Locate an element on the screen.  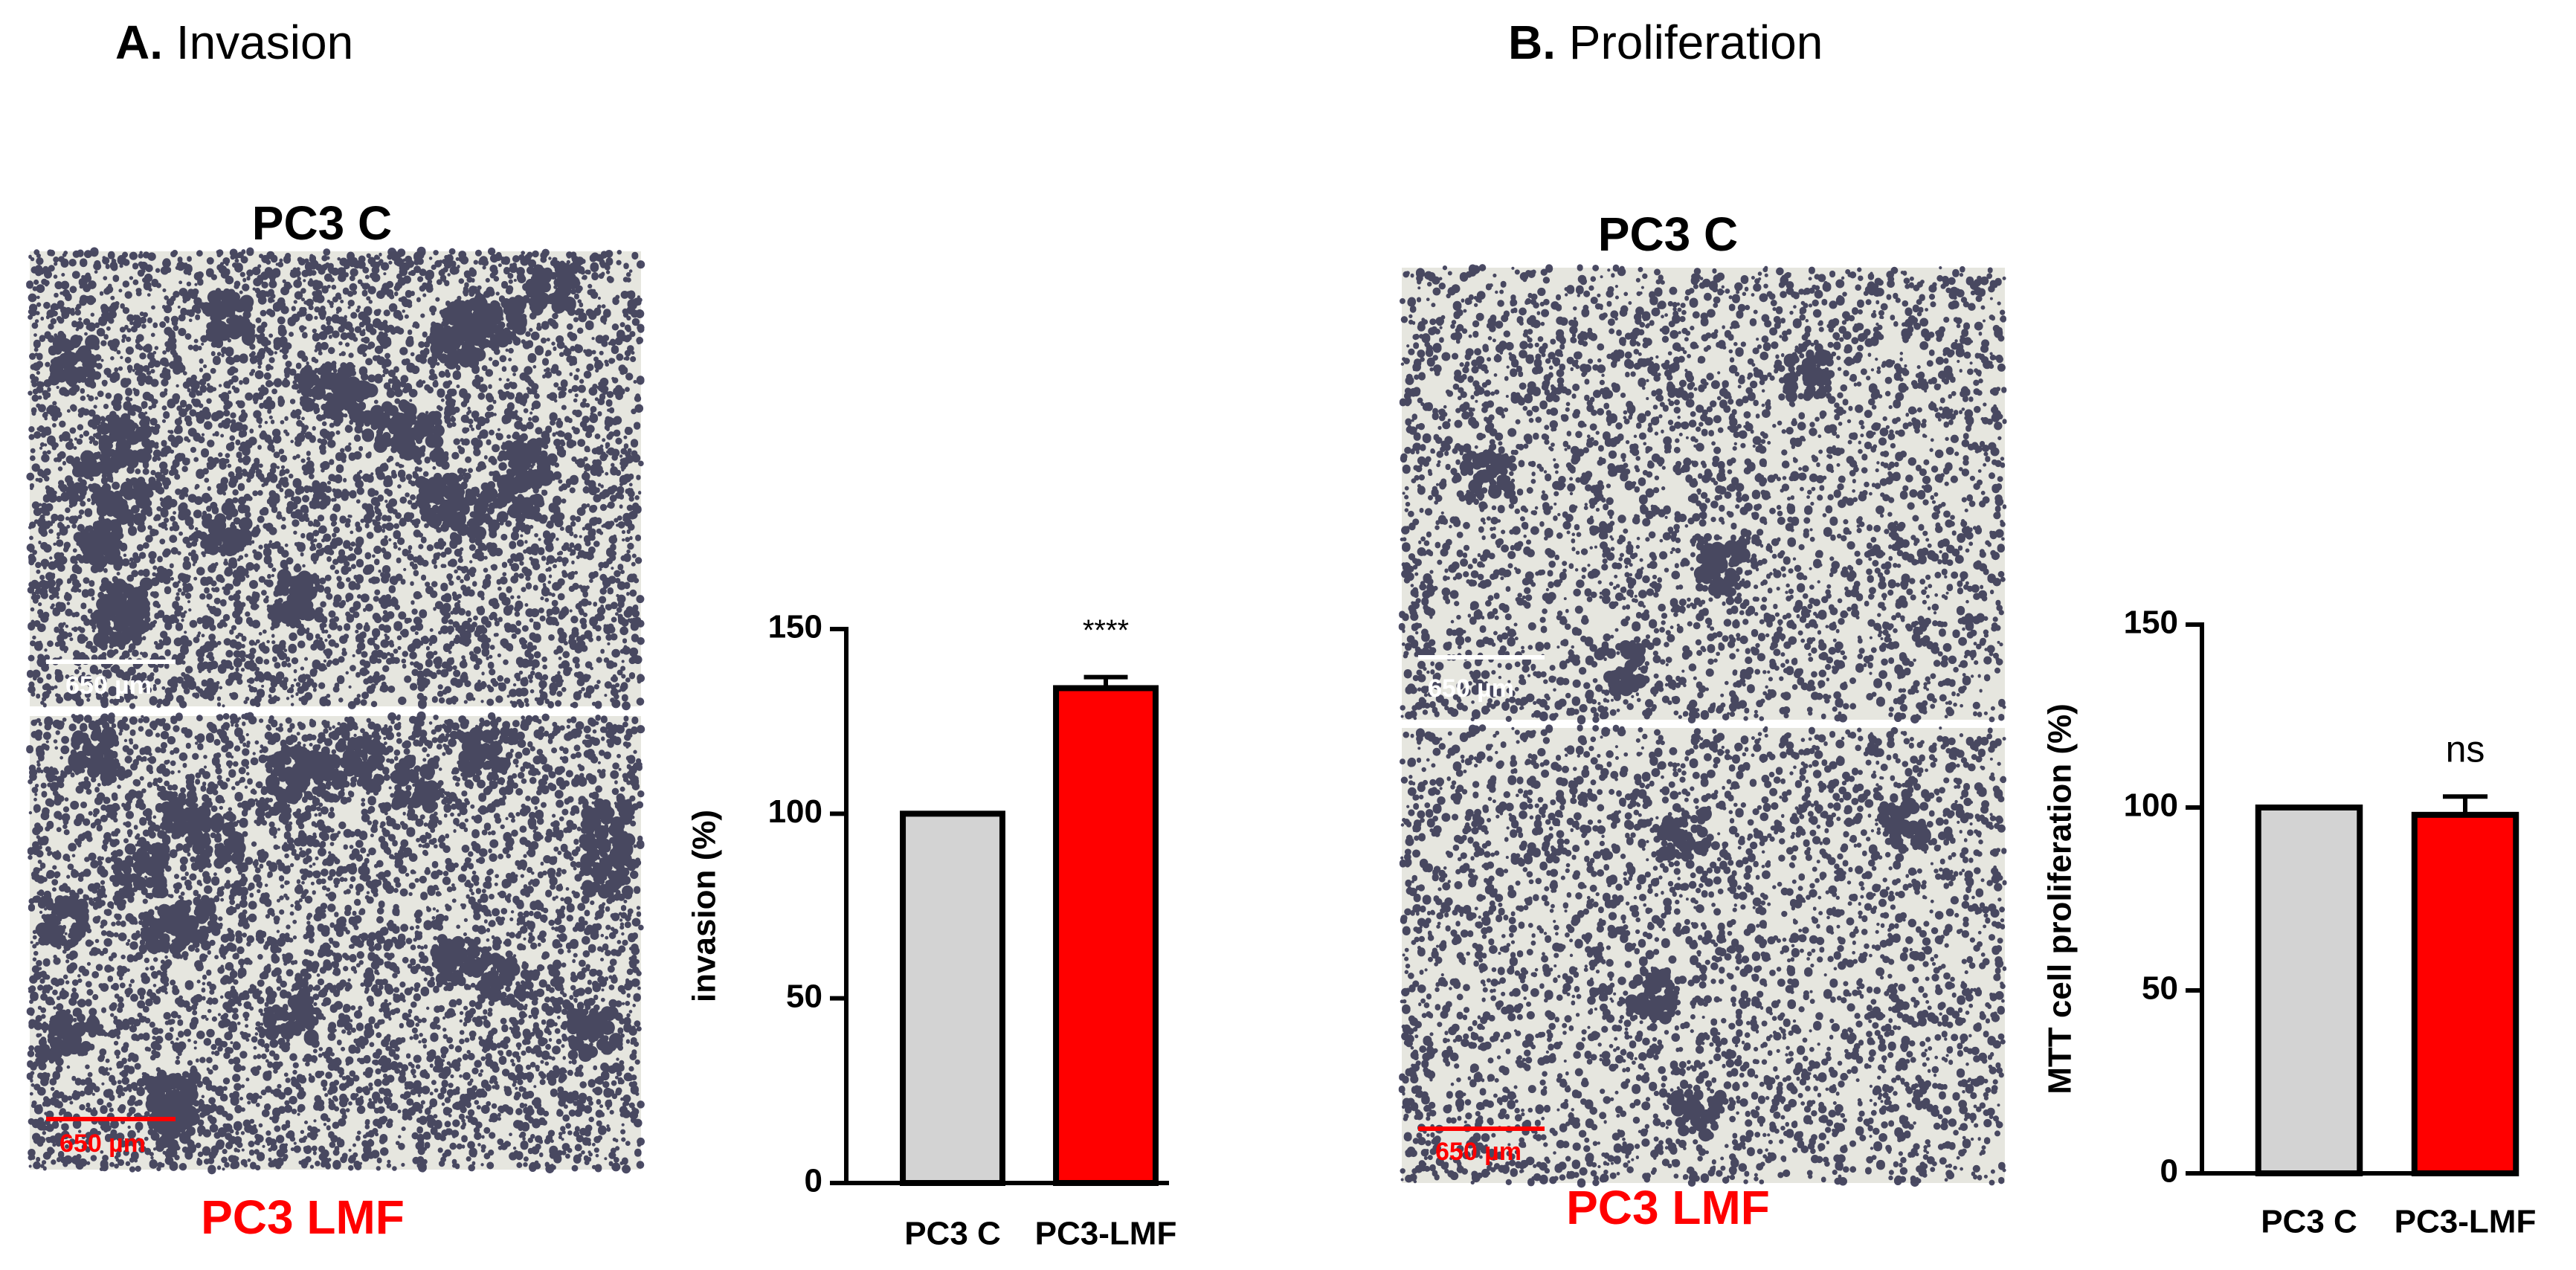
panel-title: B. Proliferation is located at coordinates (1665, 42).